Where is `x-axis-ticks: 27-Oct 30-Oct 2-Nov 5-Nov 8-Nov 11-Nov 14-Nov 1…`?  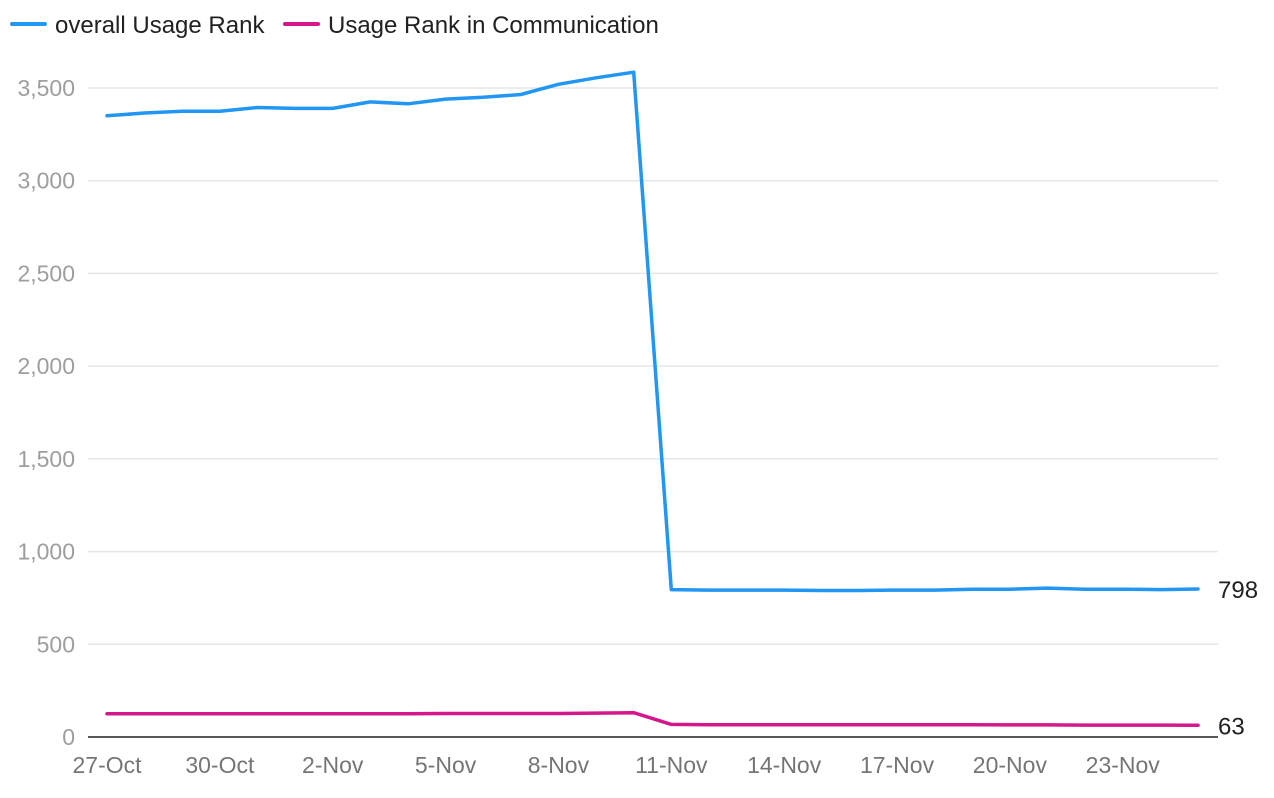
x-axis-ticks: 27-Oct 30-Oct 2-Nov 5-Nov 8-Nov 11-Nov 14-Nov 1… is located at coordinates (616, 765).